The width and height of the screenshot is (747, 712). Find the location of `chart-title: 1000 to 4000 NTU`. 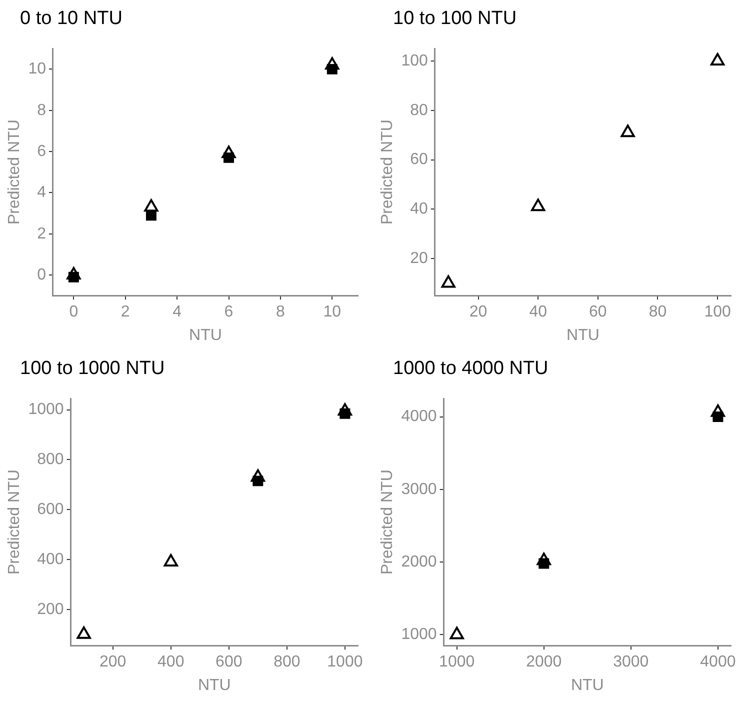

chart-title: 1000 to 4000 NTU is located at coordinates (470, 369).